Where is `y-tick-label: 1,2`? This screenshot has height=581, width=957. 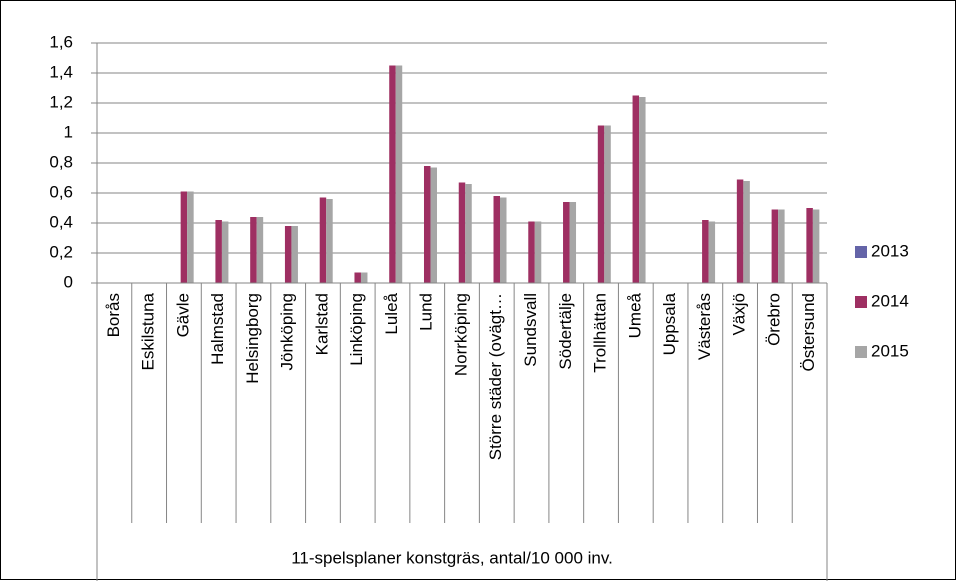
y-tick-label: 1,2 is located at coordinates (61, 101).